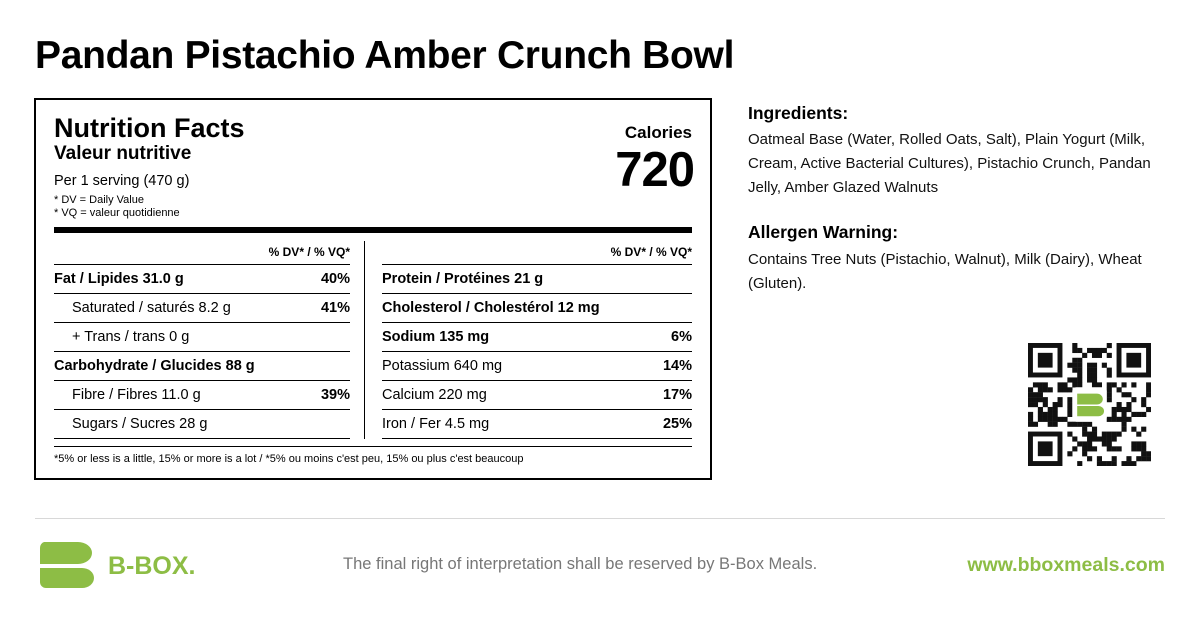 The width and height of the screenshot is (1200, 628). I want to click on nutrient-row: Protein / Protéines 21 g, so click(537, 279).